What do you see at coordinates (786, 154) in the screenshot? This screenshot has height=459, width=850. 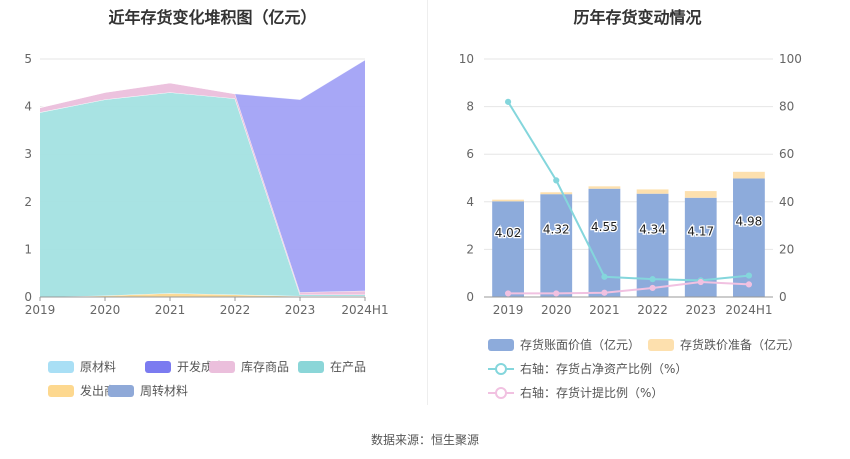 I see `y-right-tick-label: 60` at bounding box center [786, 154].